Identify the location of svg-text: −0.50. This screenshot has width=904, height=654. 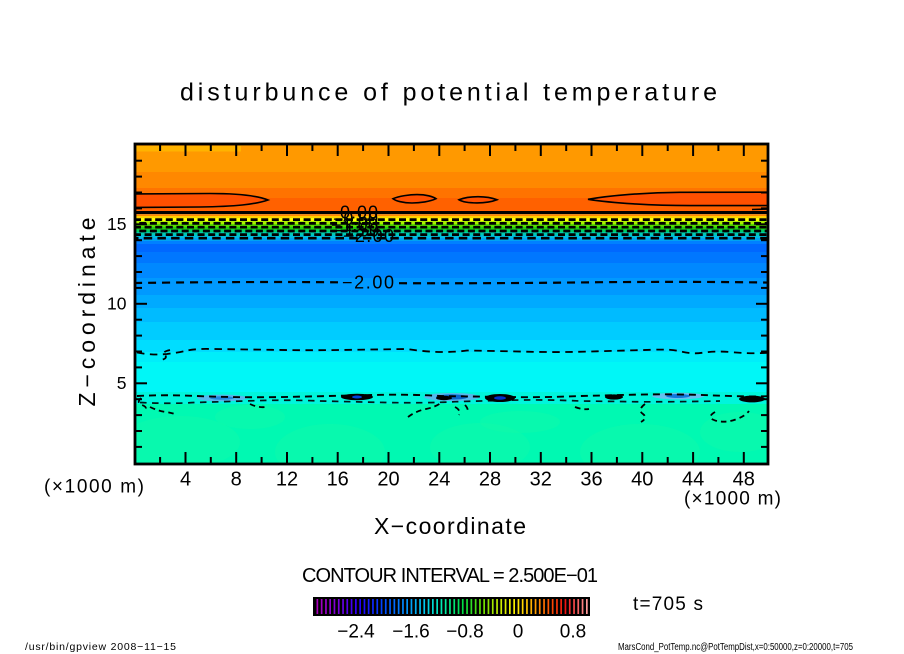
(355, 219).